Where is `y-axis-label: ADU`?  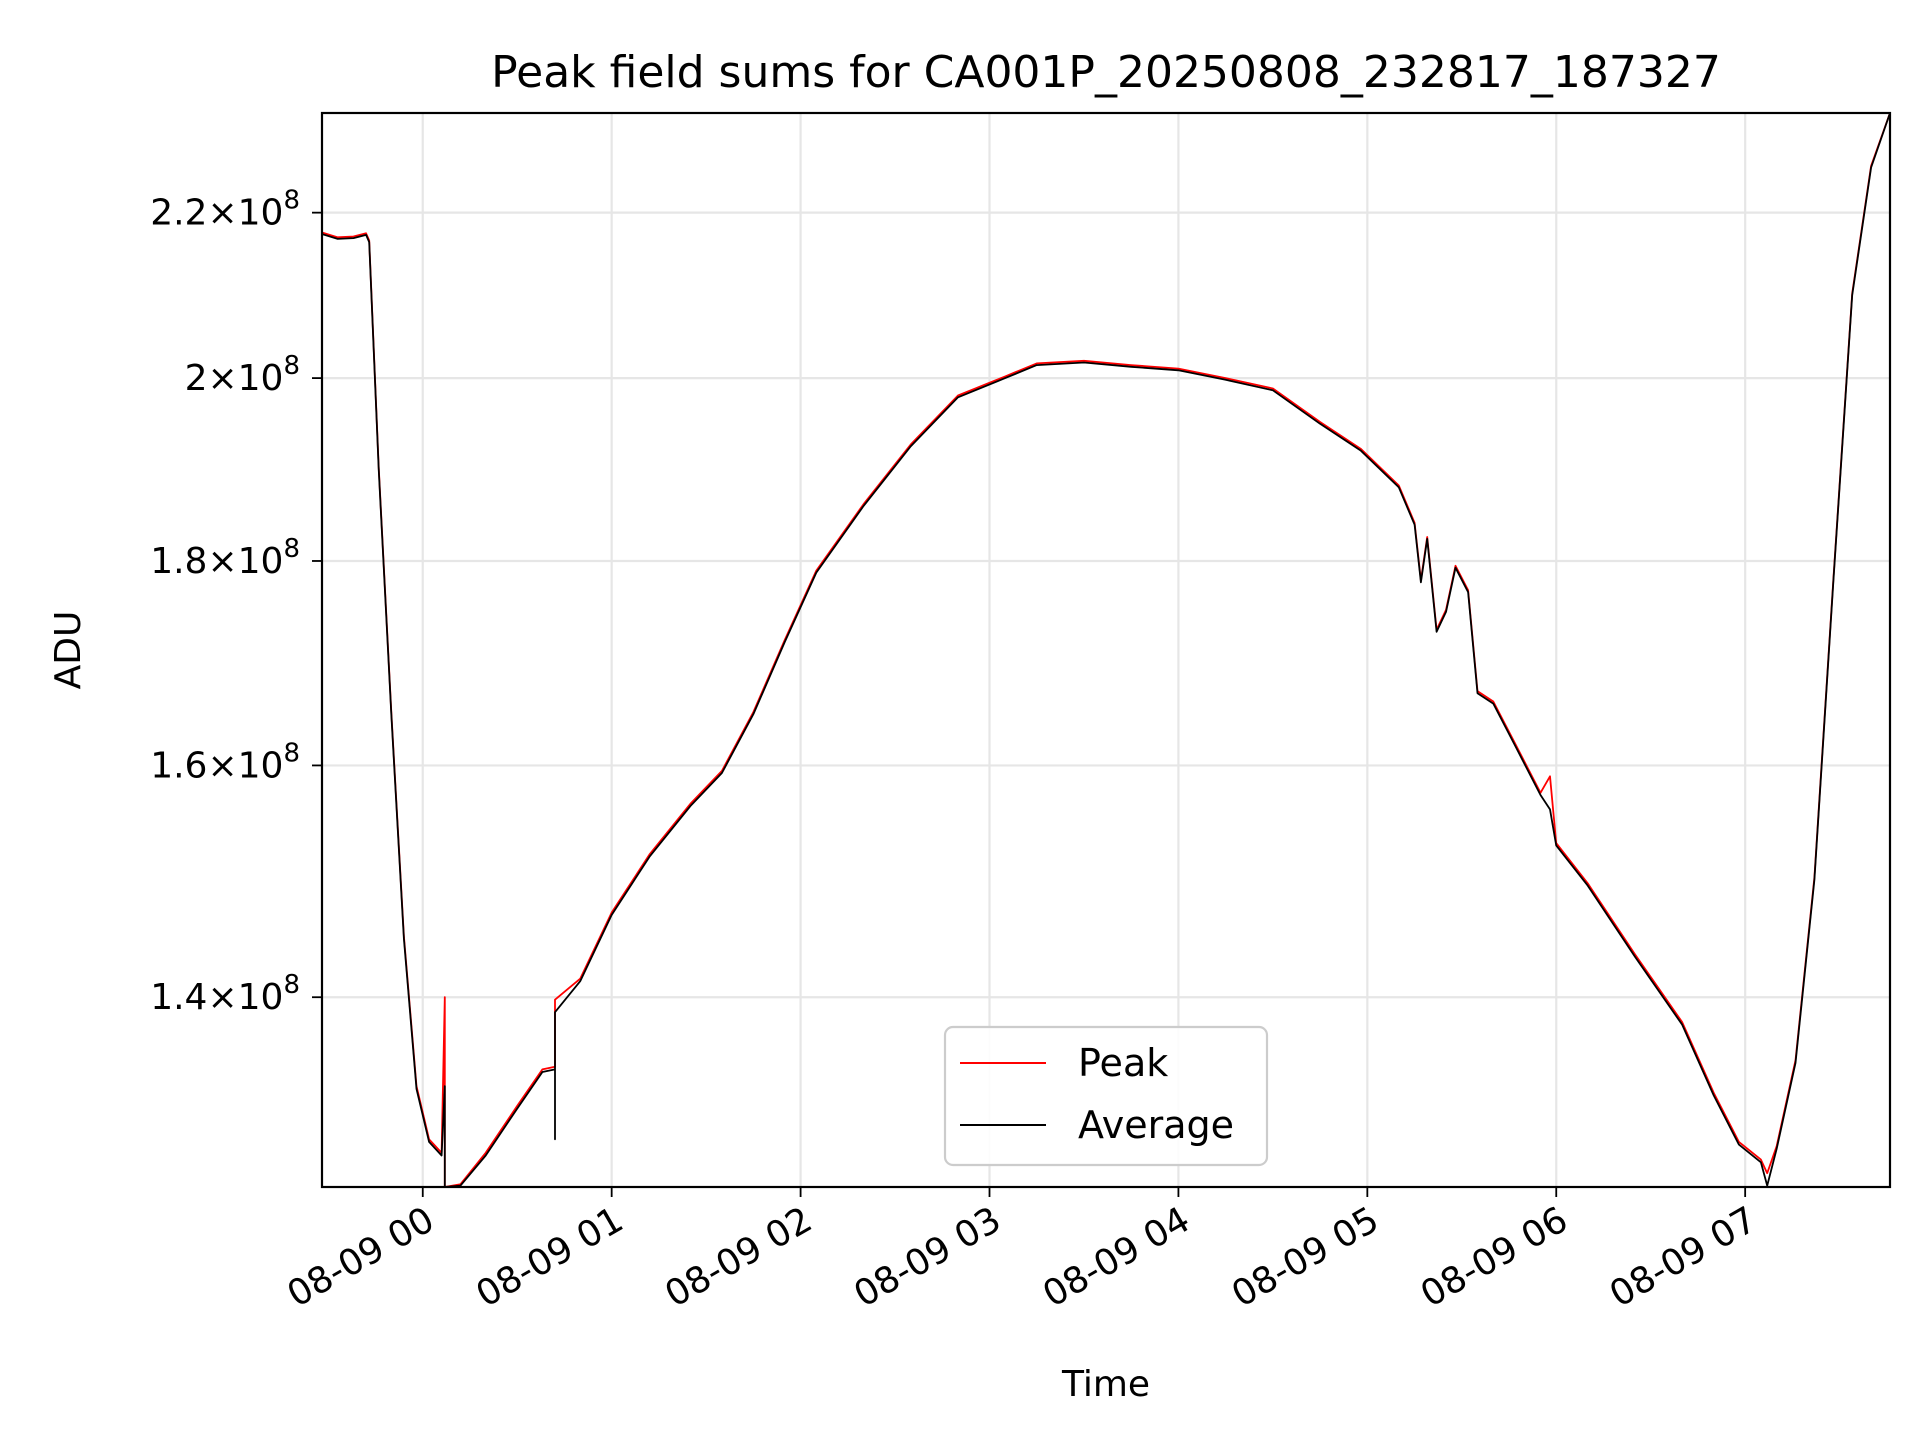 y-axis-label: ADU is located at coordinates (68, 650).